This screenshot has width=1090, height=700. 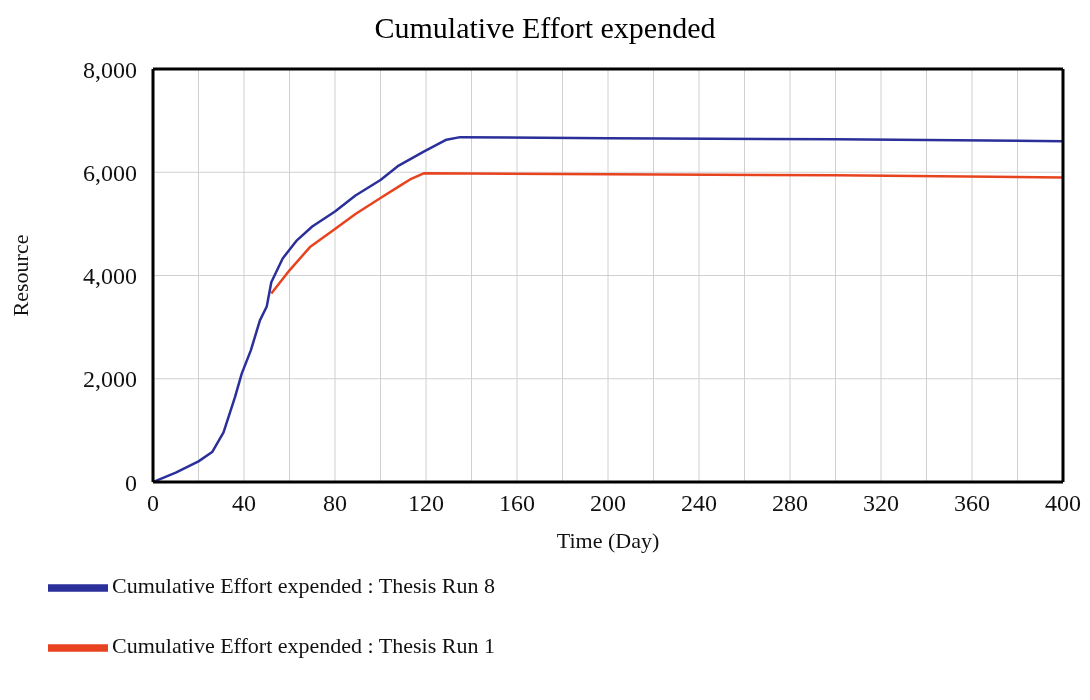 I want to click on x-tick-label: 280, so click(x=790, y=503).